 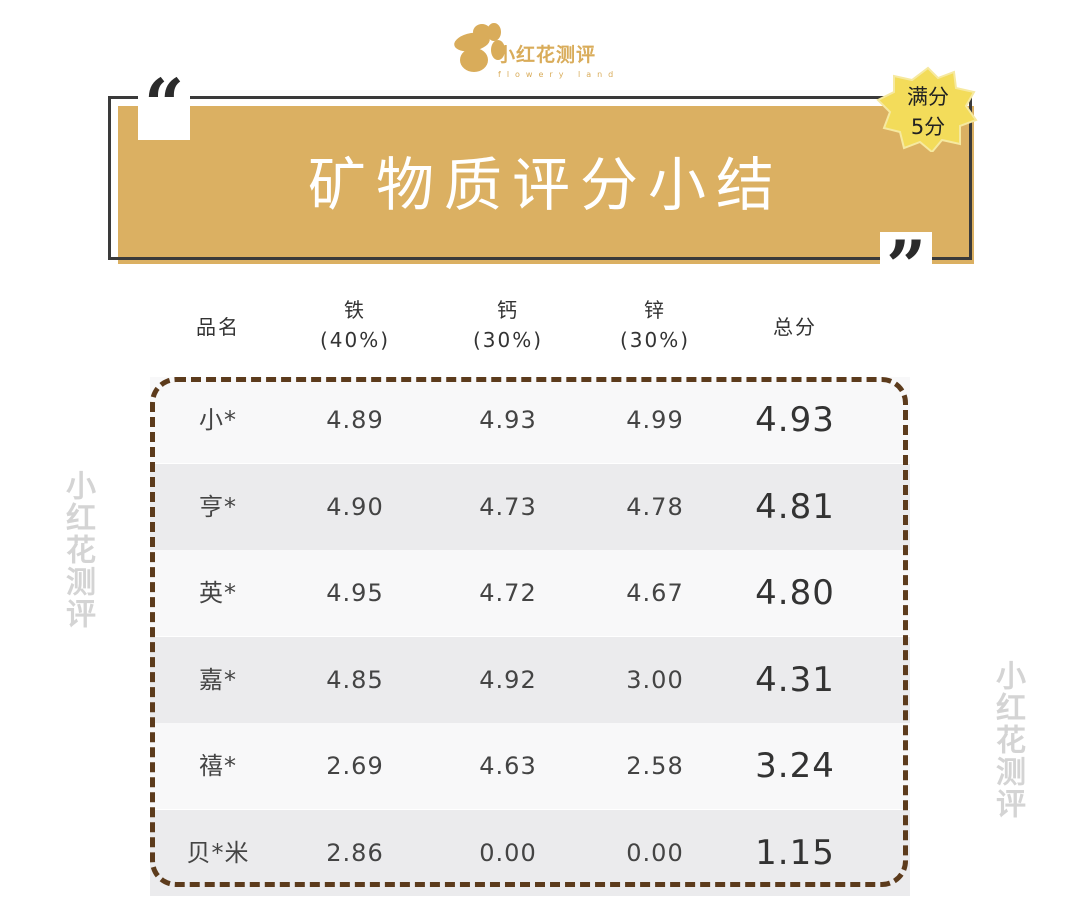 What do you see at coordinates (355, 679) in the screenshot?
I see `iron-score: 4.85` at bounding box center [355, 679].